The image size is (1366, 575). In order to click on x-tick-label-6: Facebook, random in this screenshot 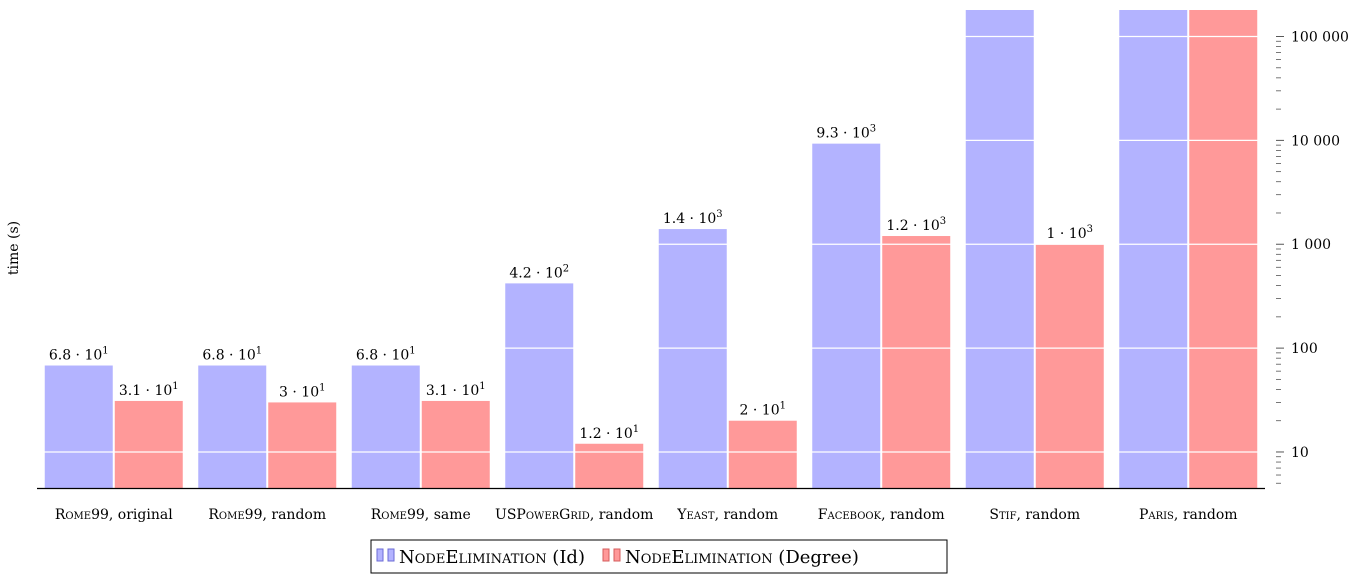, I will do `click(881, 515)`.